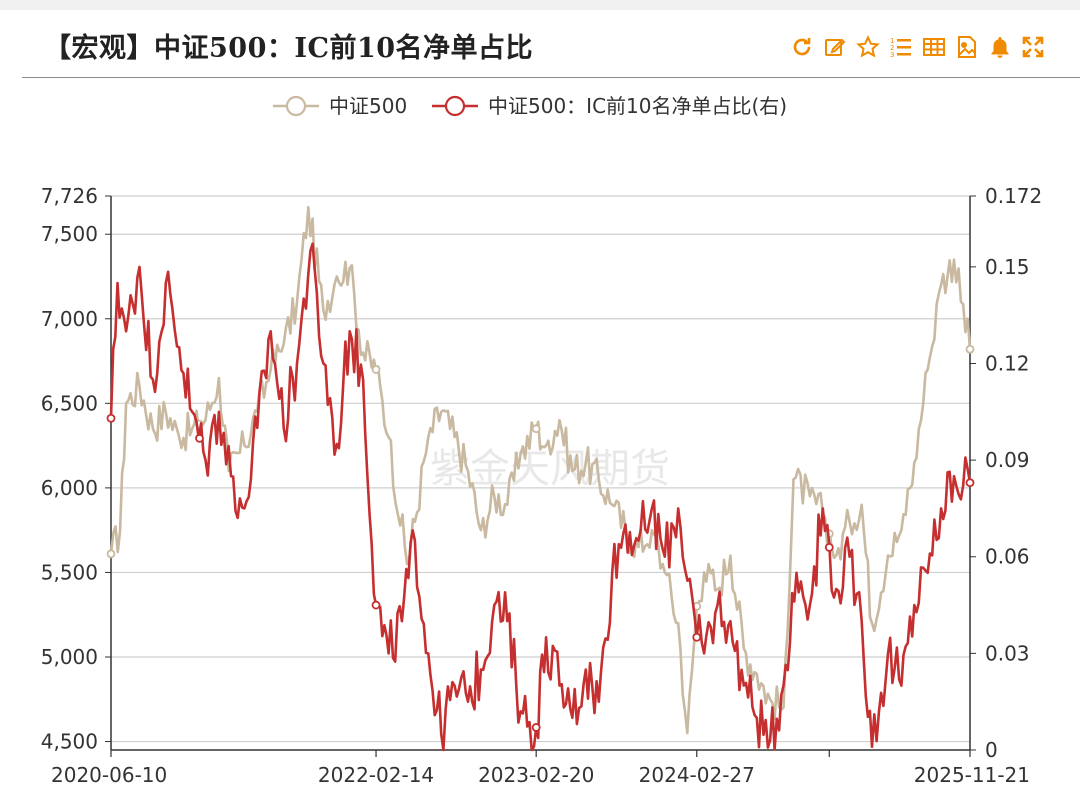  What do you see at coordinates (697, 775) in the screenshot?
I see `x-axis-tick-label: 2024-02-27` at bounding box center [697, 775].